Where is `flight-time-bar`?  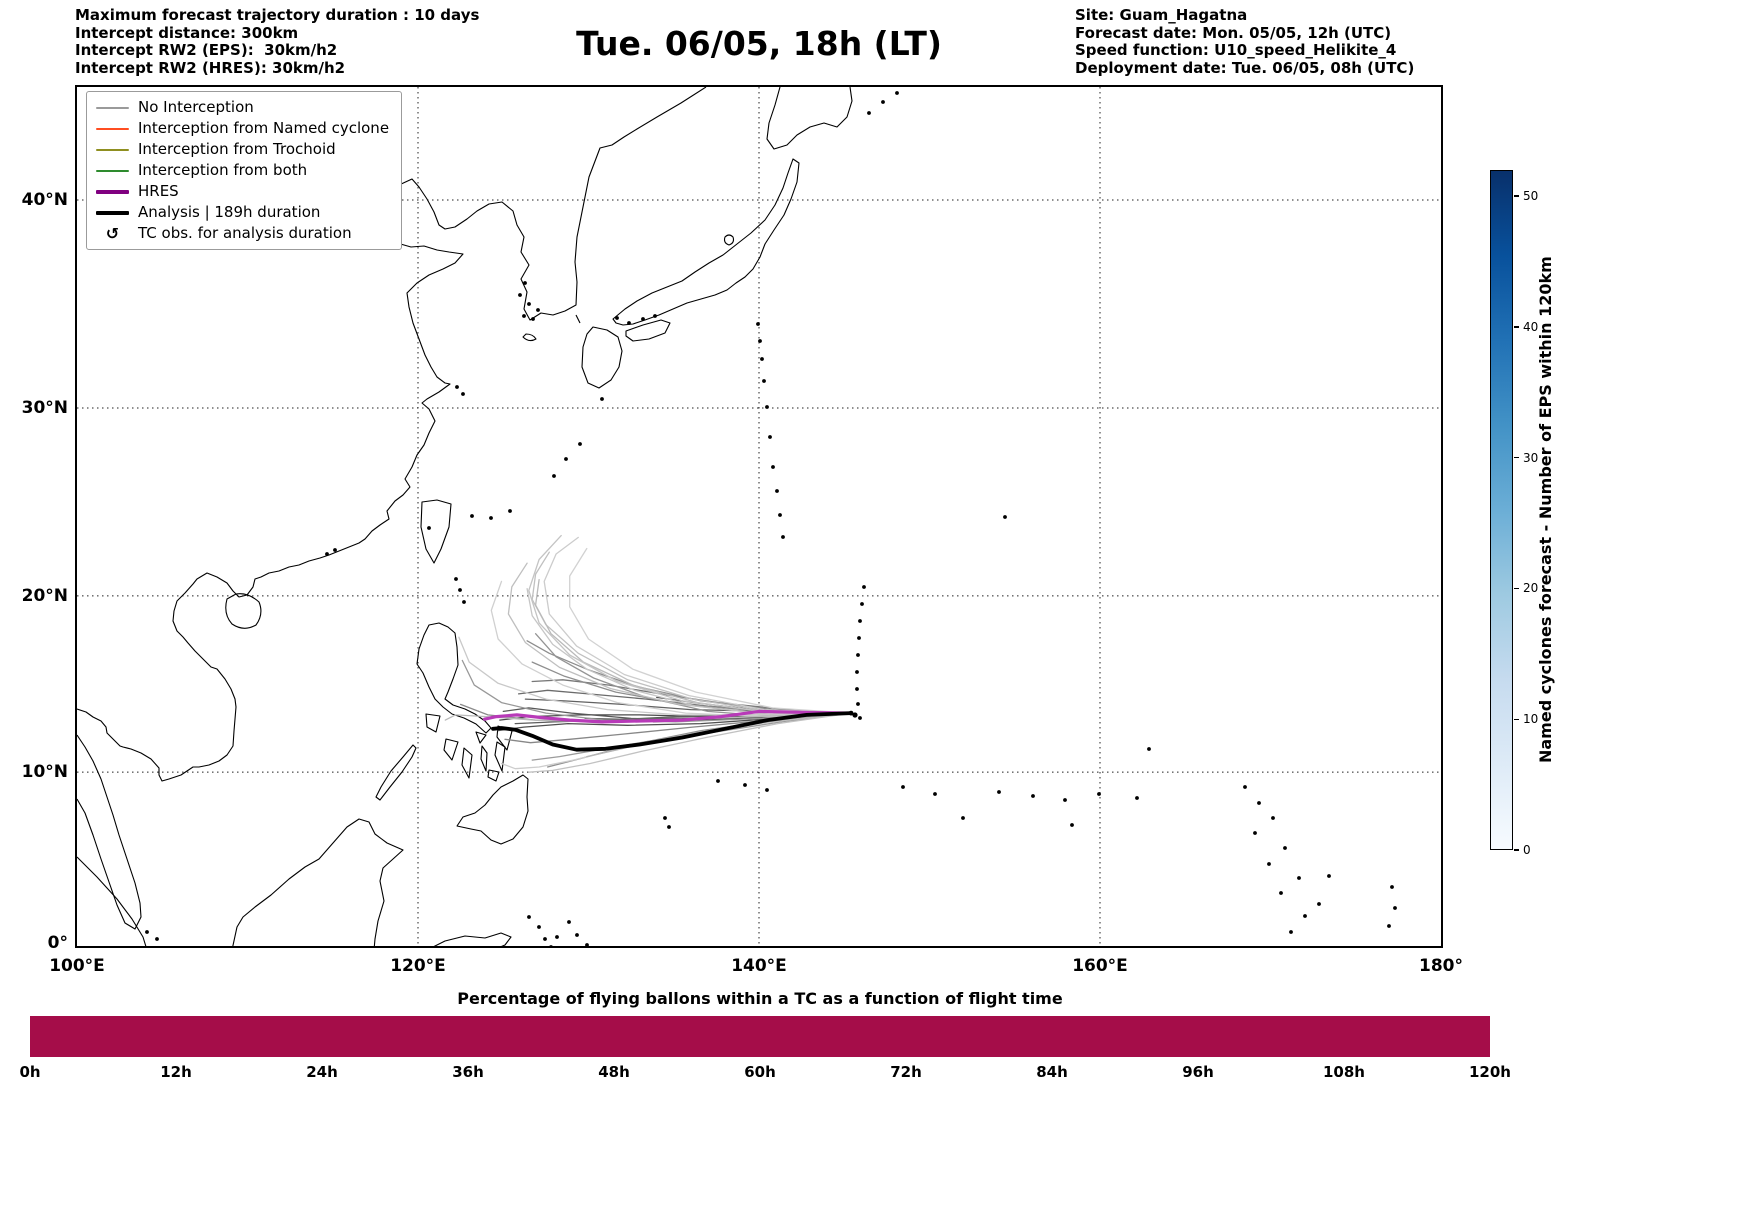
flight-time-bar is located at coordinates (760, 1036).